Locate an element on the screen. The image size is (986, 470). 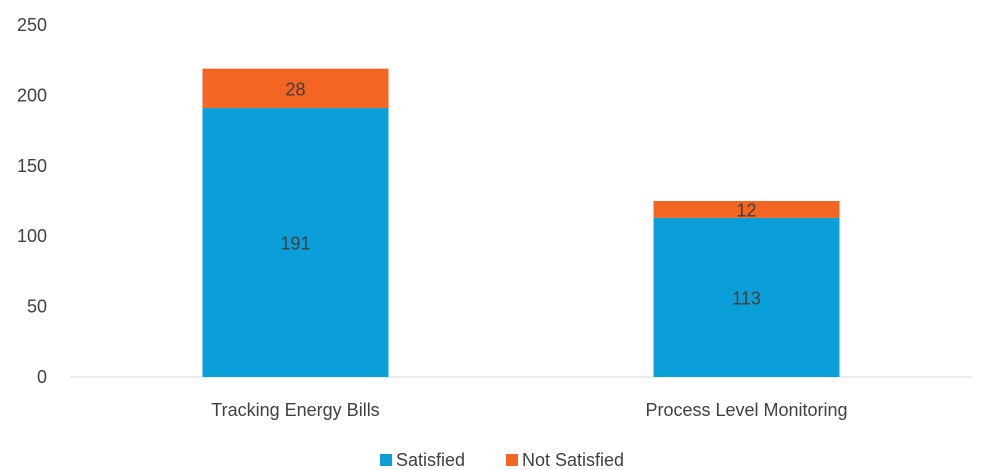
legend: Satisfied Not Satisfied is located at coordinates (502, 460).